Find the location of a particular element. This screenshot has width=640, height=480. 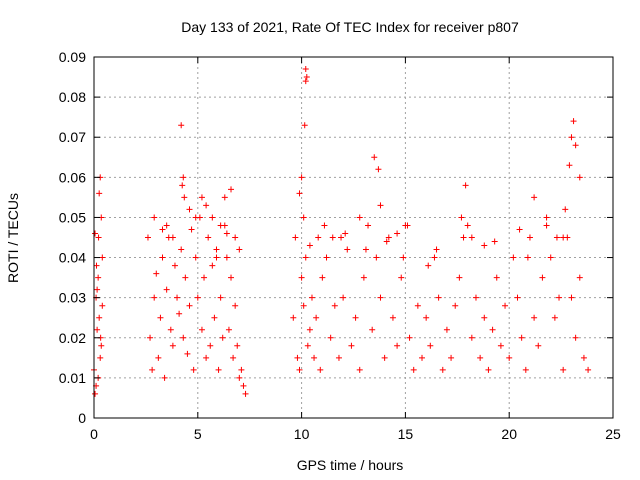

x-axis-label: GPS time / hours is located at coordinates (350, 465).